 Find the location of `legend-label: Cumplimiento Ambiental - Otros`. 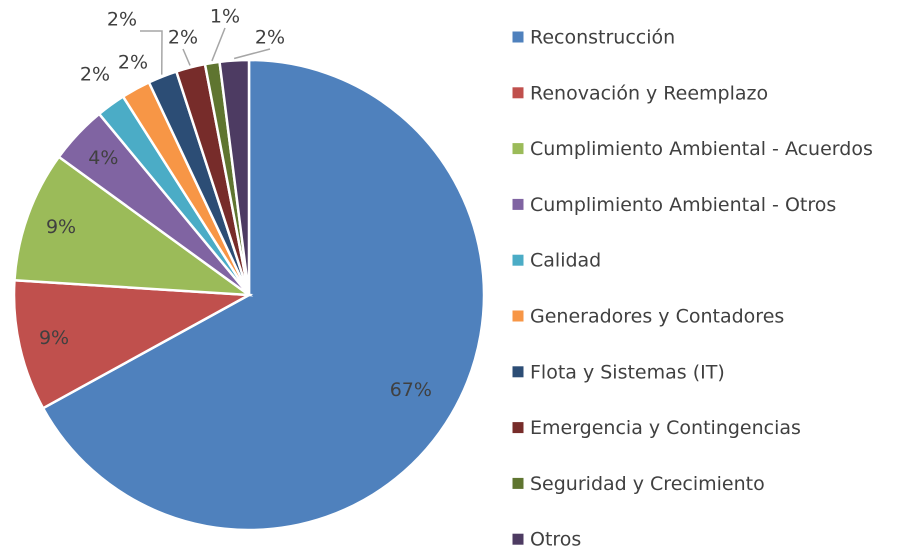

legend-label: Cumplimiento Ambiental - Otros is located at coordinates (683, 205).